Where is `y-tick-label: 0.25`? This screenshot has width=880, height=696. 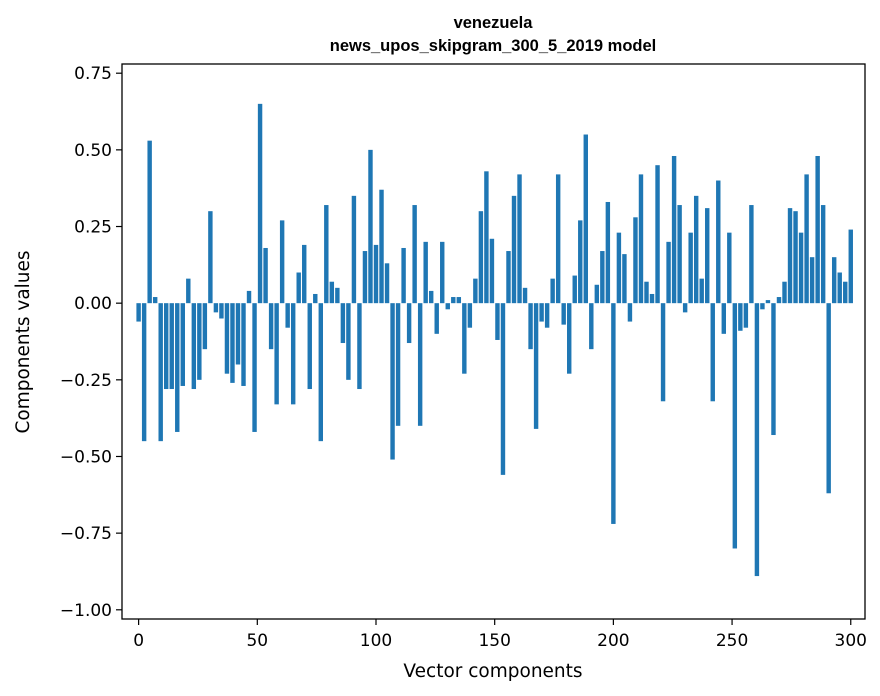
y-tick-label: 0.25 is located at coordinates (93, 228).